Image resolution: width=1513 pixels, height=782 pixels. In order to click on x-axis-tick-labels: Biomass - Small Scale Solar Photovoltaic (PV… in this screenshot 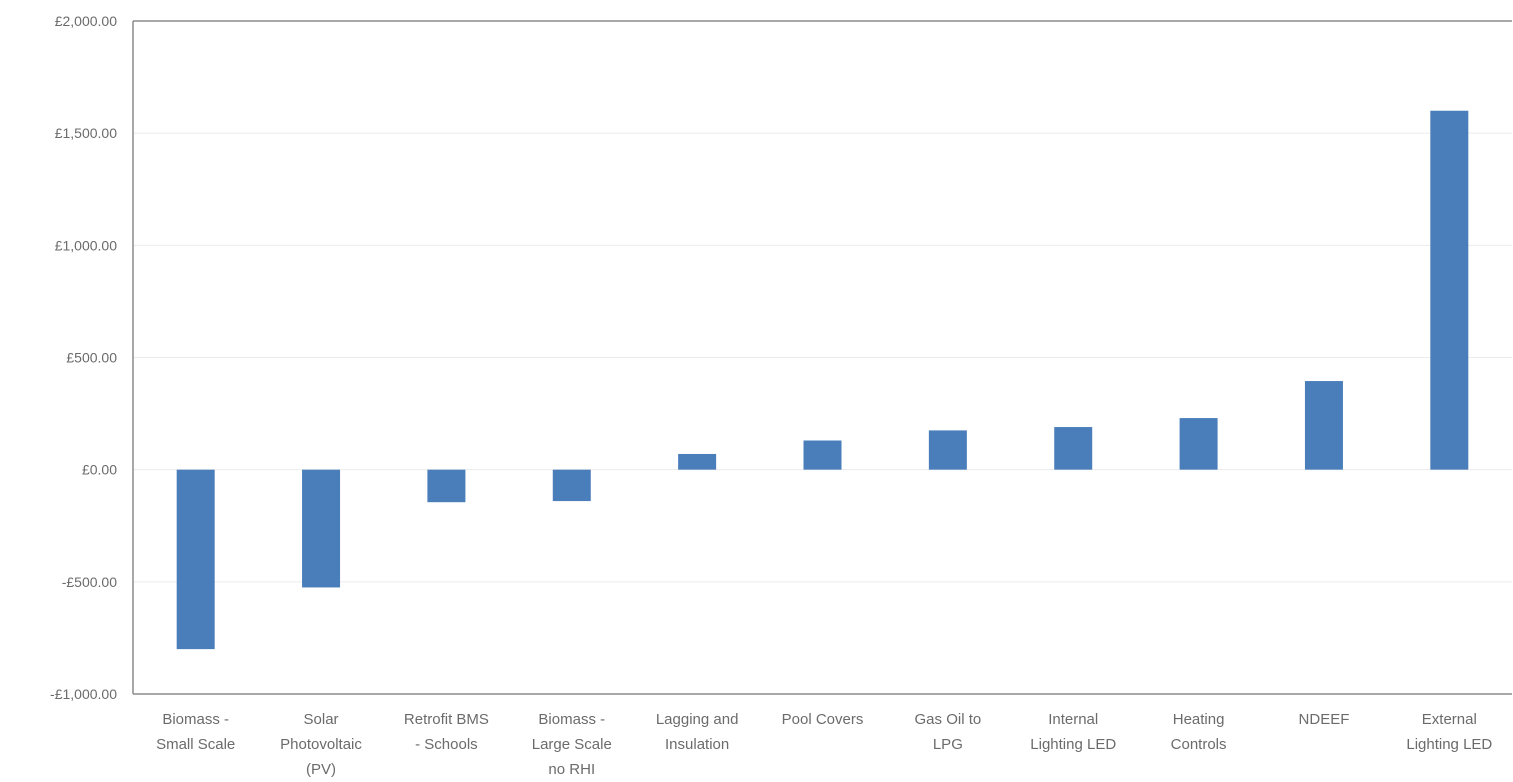, I will do `click(824, 744)`.